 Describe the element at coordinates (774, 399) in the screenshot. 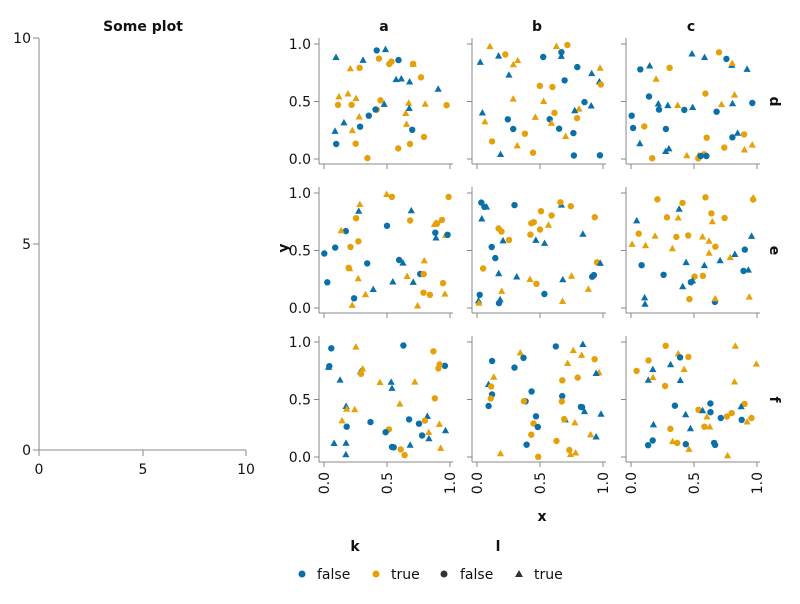

I see `facet-row-label: f` at that location.